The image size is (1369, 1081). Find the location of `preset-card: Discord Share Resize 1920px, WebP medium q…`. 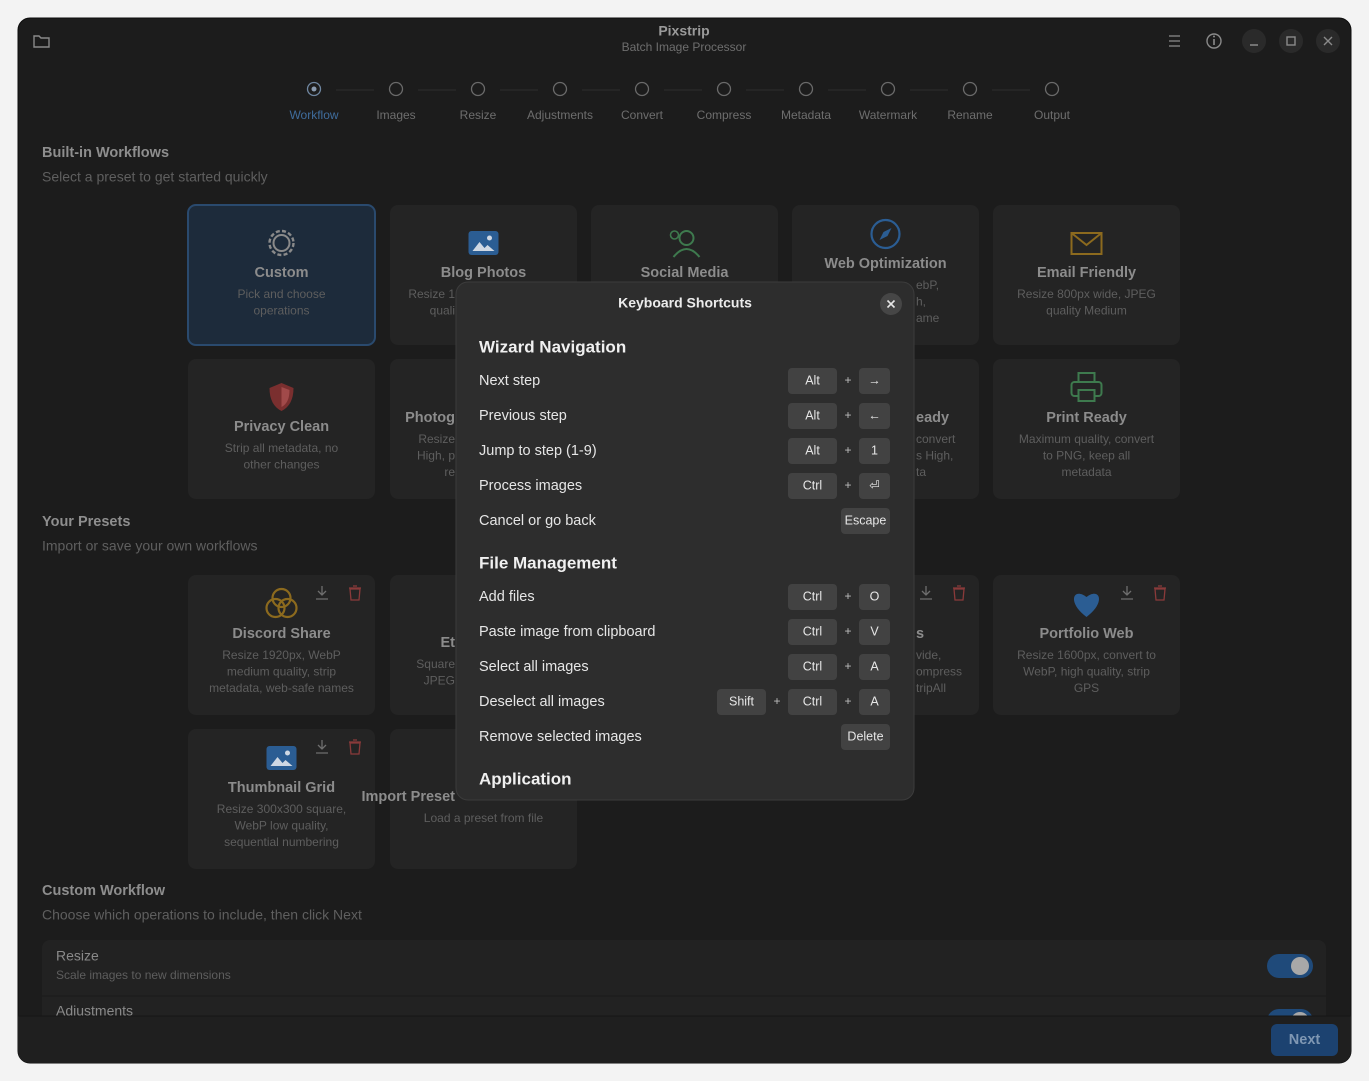

preset-card: Discord Share Resize 1920px, WebP medium q… is located at coordinates (281, 645).